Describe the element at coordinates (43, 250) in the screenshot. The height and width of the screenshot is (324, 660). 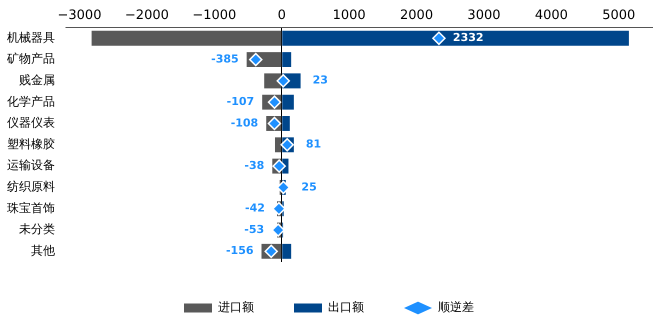
I see `y-tick-label: 其他` at that location.